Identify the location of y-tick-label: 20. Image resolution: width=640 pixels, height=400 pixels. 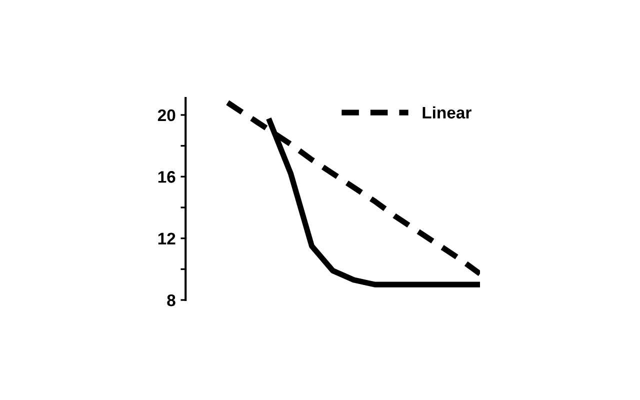
(167, 115).